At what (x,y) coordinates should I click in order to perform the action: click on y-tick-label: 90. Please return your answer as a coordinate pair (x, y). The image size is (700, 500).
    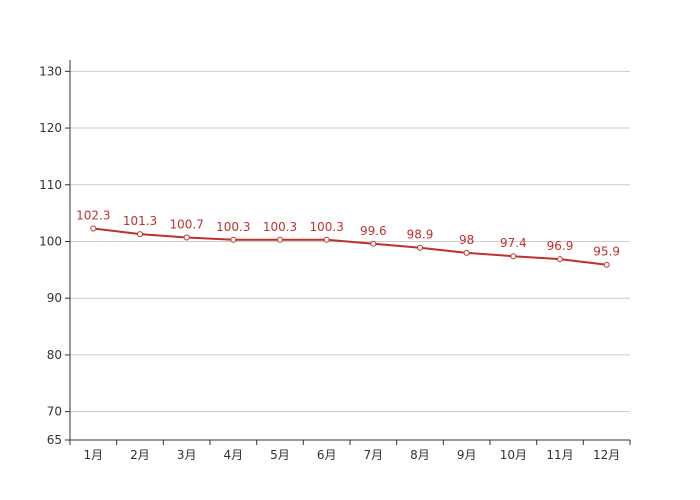
    Looking at the image, I should click on (54, 298).